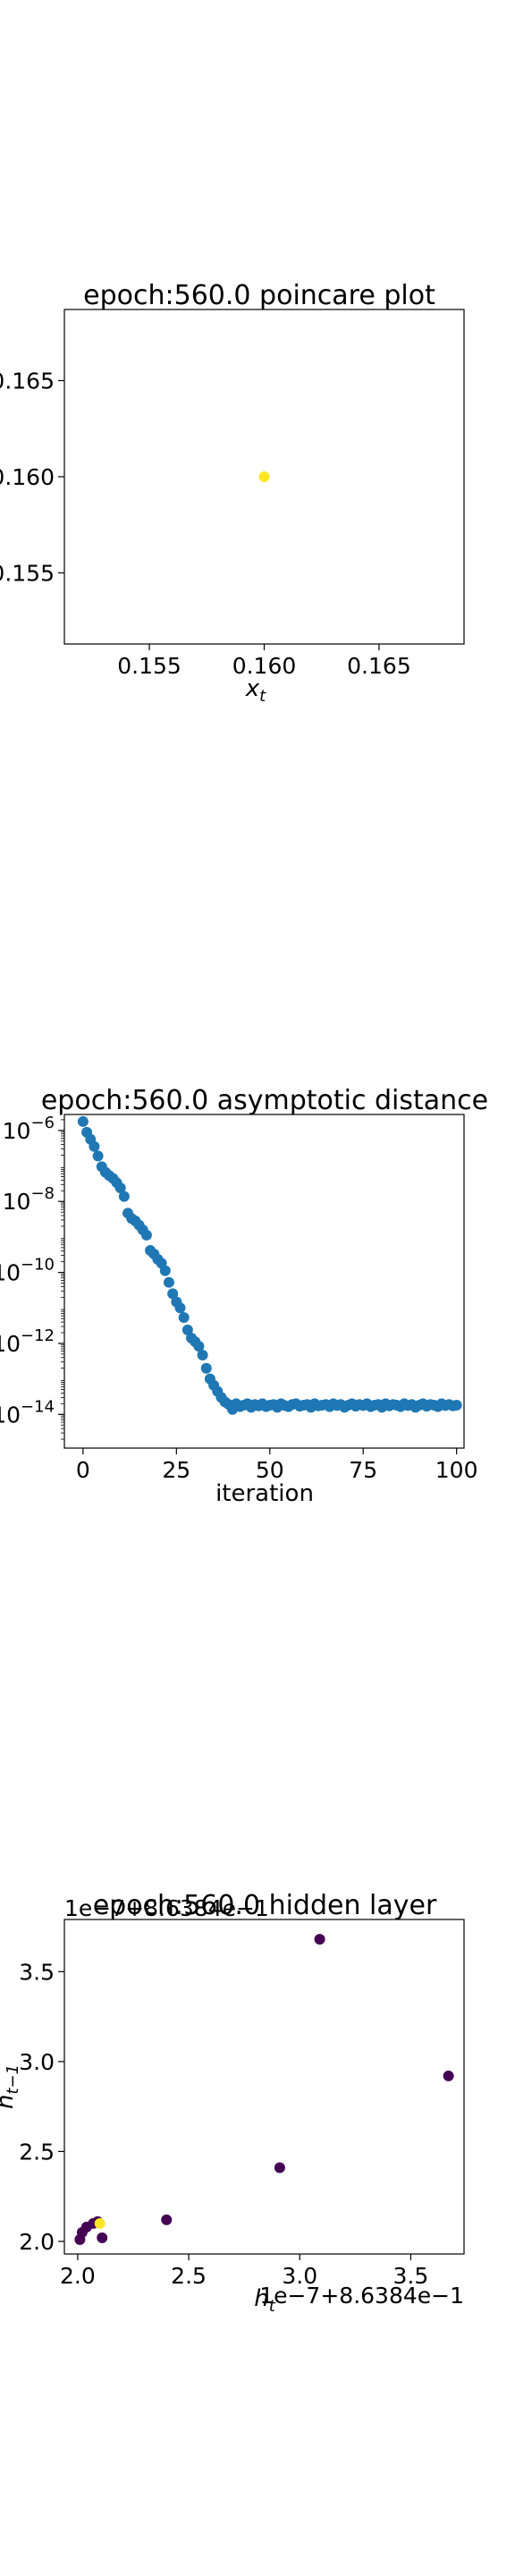 The width and height of the screenshot is (515, 2576). I want to click on hidden-layer-x-offset: 1e−7+8.6384e−1, so click(362, 2296).